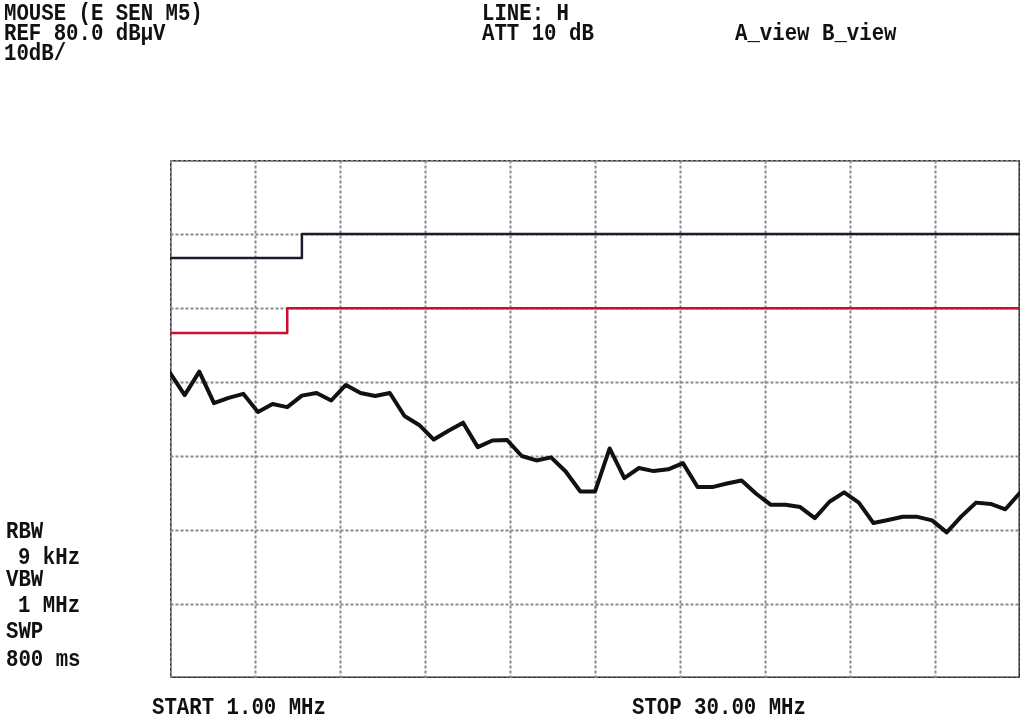 This screenshot has width=1027, height=726. Describe the element at coordinates (25, 532) in the screenshot. I see `text: RBW` at that location.